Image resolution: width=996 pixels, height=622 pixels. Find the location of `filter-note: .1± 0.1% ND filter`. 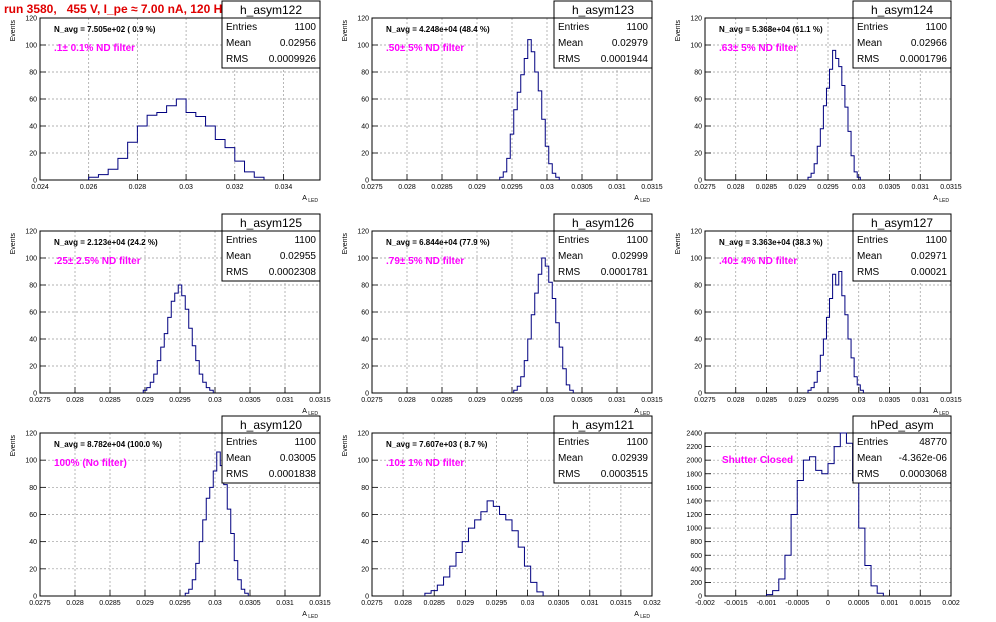

filter-note: .1± 0.1% ND filter is located at coordinates (94, 48).